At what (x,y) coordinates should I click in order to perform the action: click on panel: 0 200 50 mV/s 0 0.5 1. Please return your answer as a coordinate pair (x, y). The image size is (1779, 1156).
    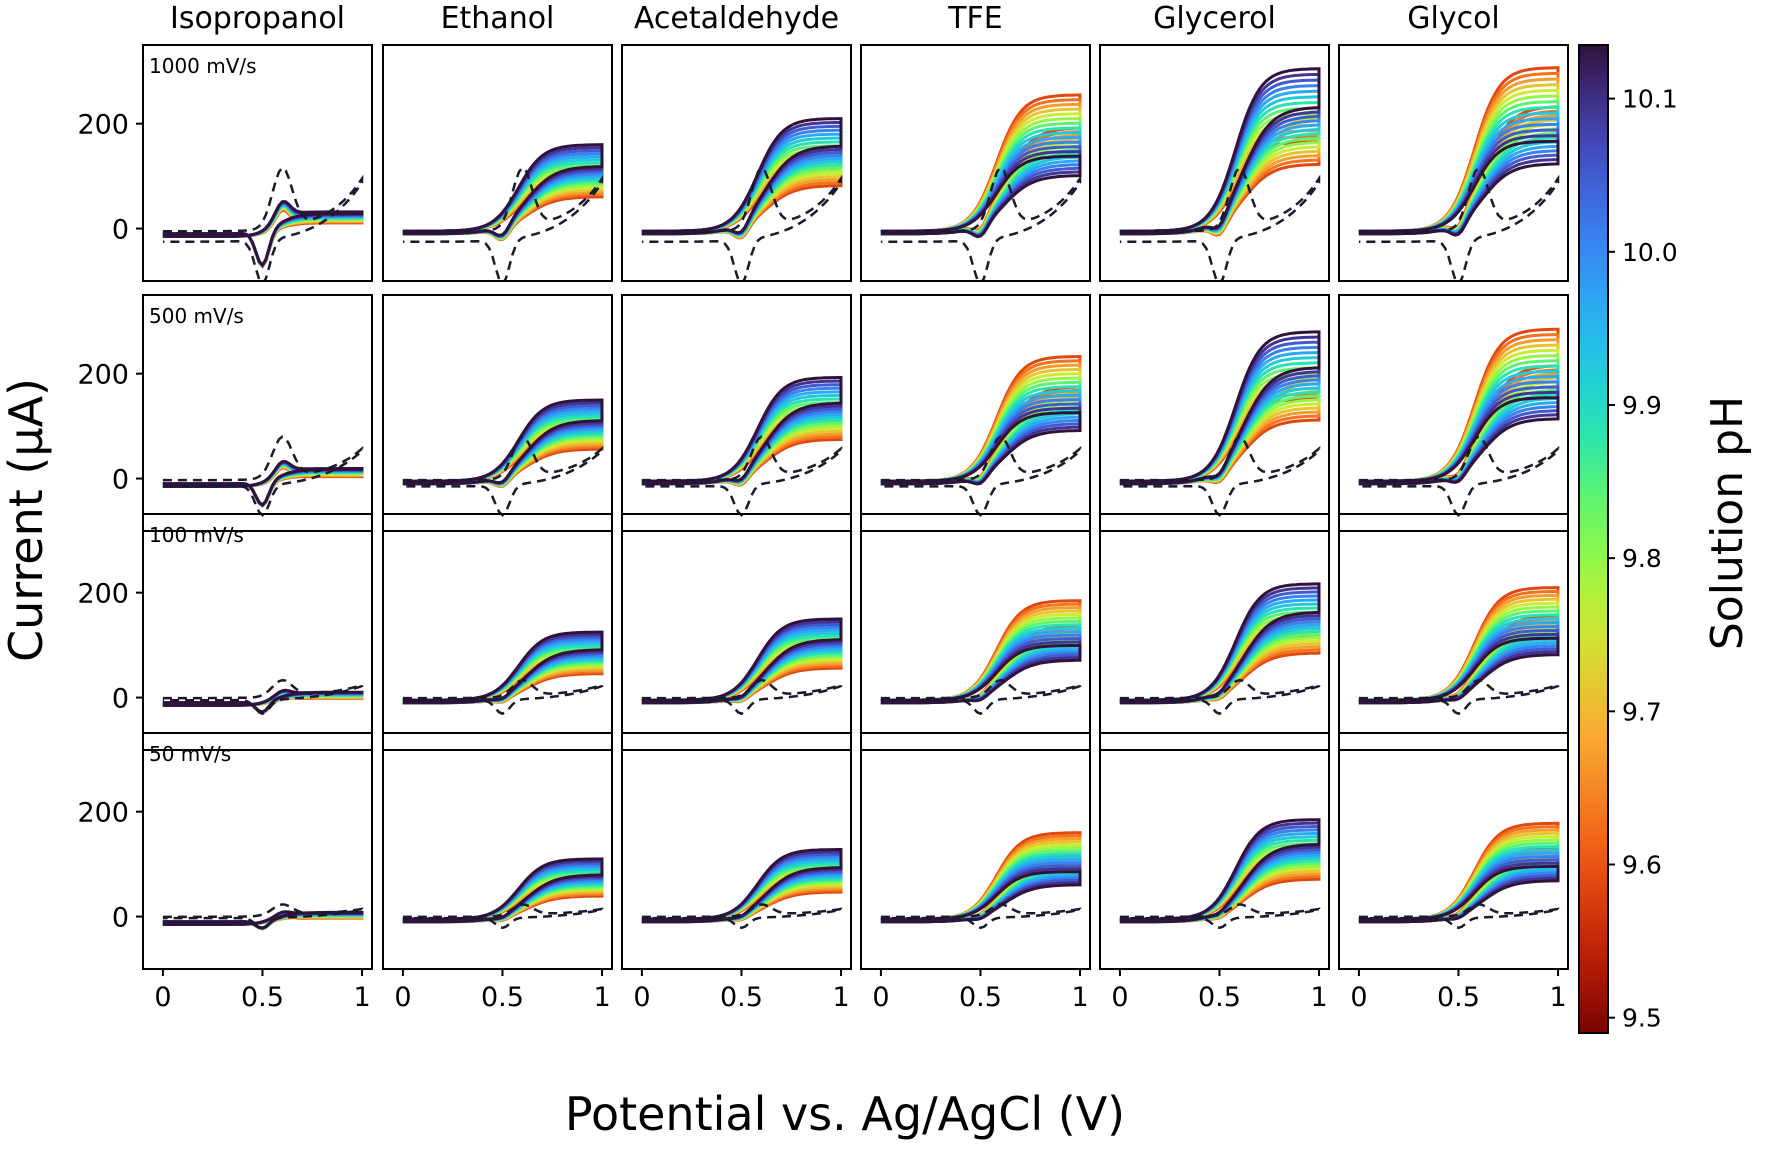
    Looking at the image, I should click on (225, 872).